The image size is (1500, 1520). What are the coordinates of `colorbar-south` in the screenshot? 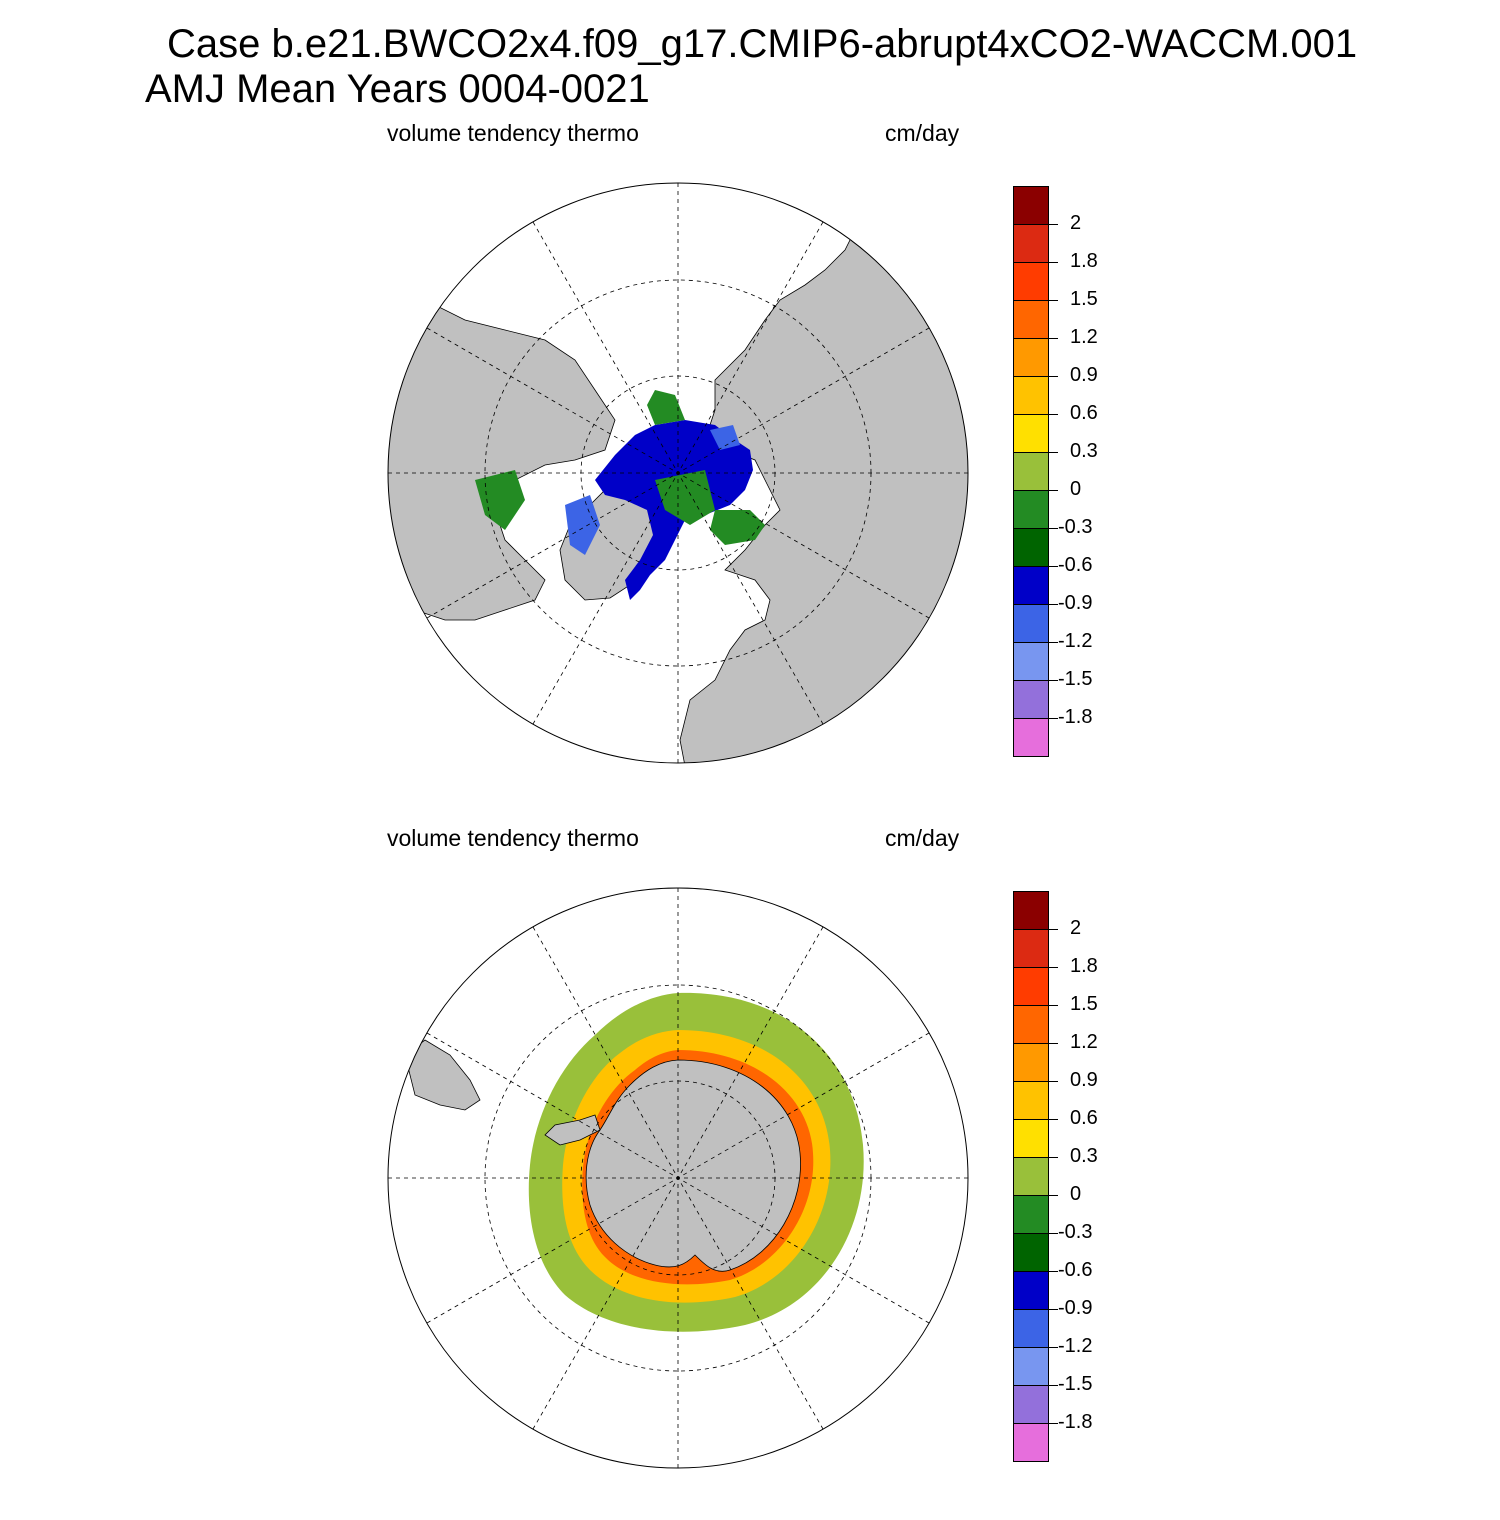 It's located at (1031, 1176).